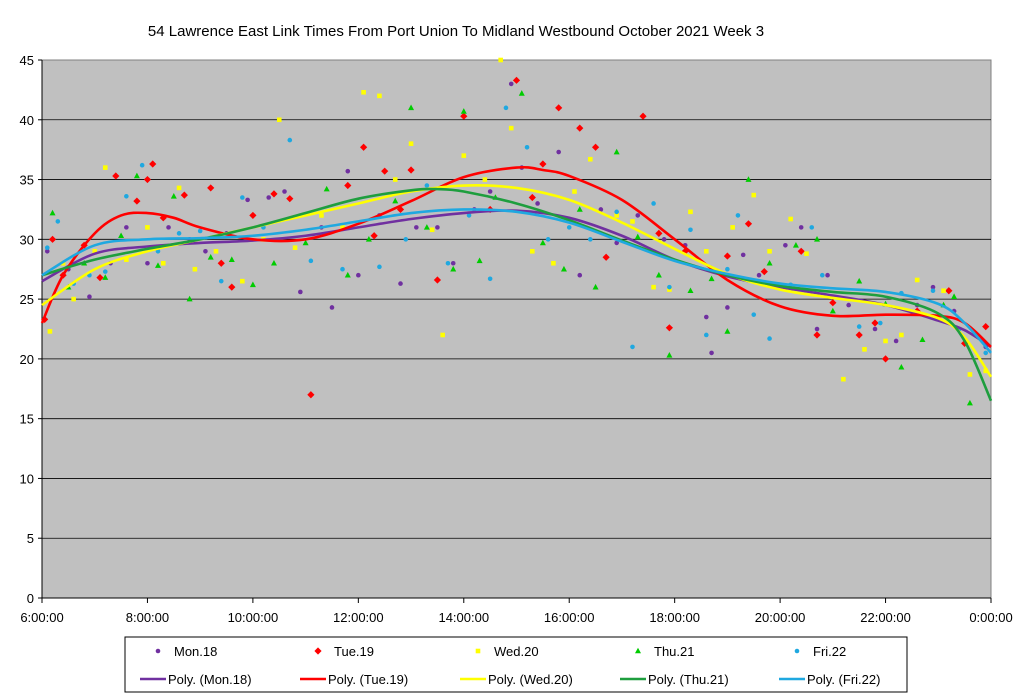 This screenshot has height=700, width=1024. What do you see at coordinates (368, 679) in the screenshot?
I see `legend-label: Poly. (Tue.19)` at bounding box center [368, 679].